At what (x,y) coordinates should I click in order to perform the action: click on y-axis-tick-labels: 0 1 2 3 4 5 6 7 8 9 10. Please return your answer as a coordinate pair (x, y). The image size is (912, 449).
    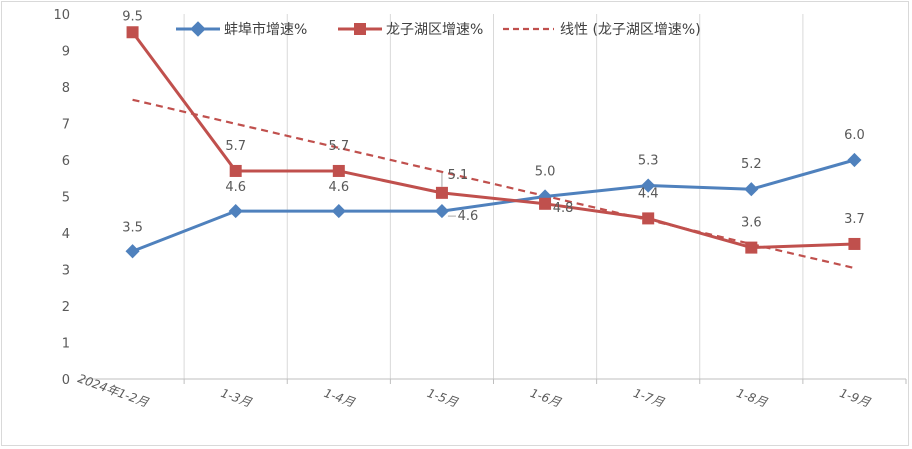
    Looking at the image, I should click on (61, 198).